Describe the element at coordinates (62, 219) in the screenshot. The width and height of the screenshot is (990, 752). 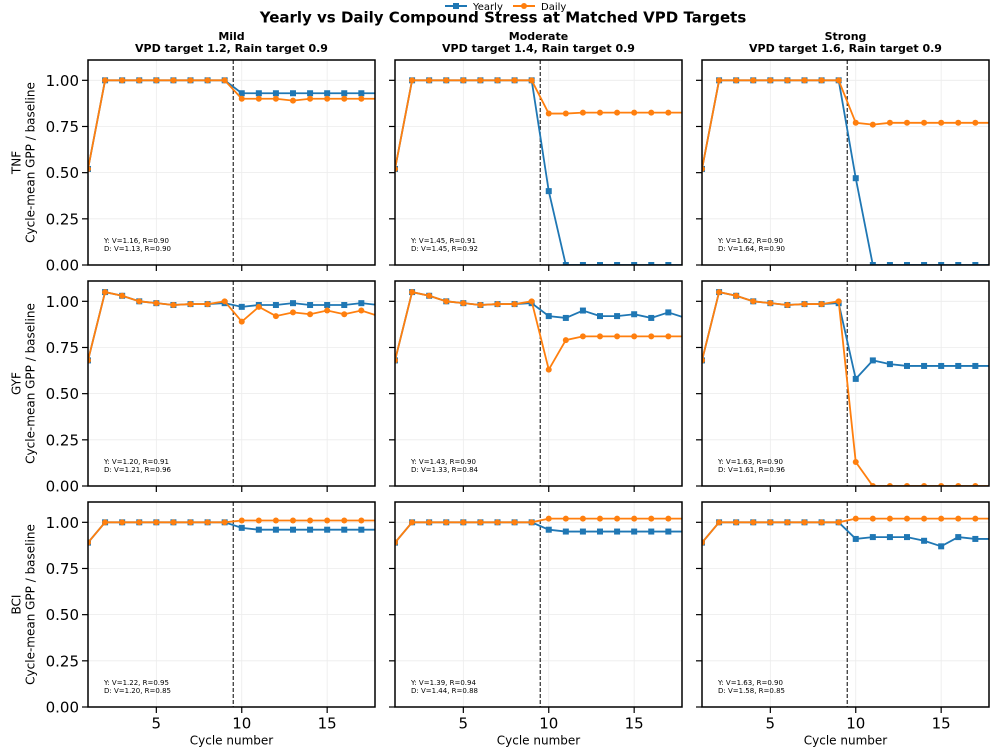
I see `y-tick-label: 0.25` at that location.